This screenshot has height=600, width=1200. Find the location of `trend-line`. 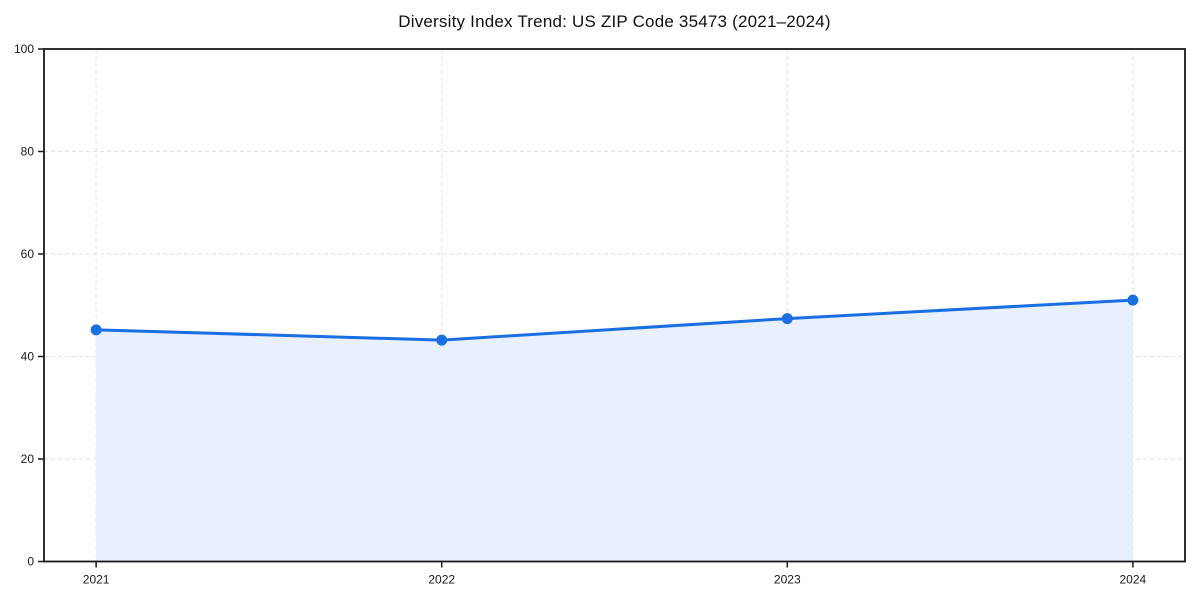

trend-line is located at coordinates (614, 320).